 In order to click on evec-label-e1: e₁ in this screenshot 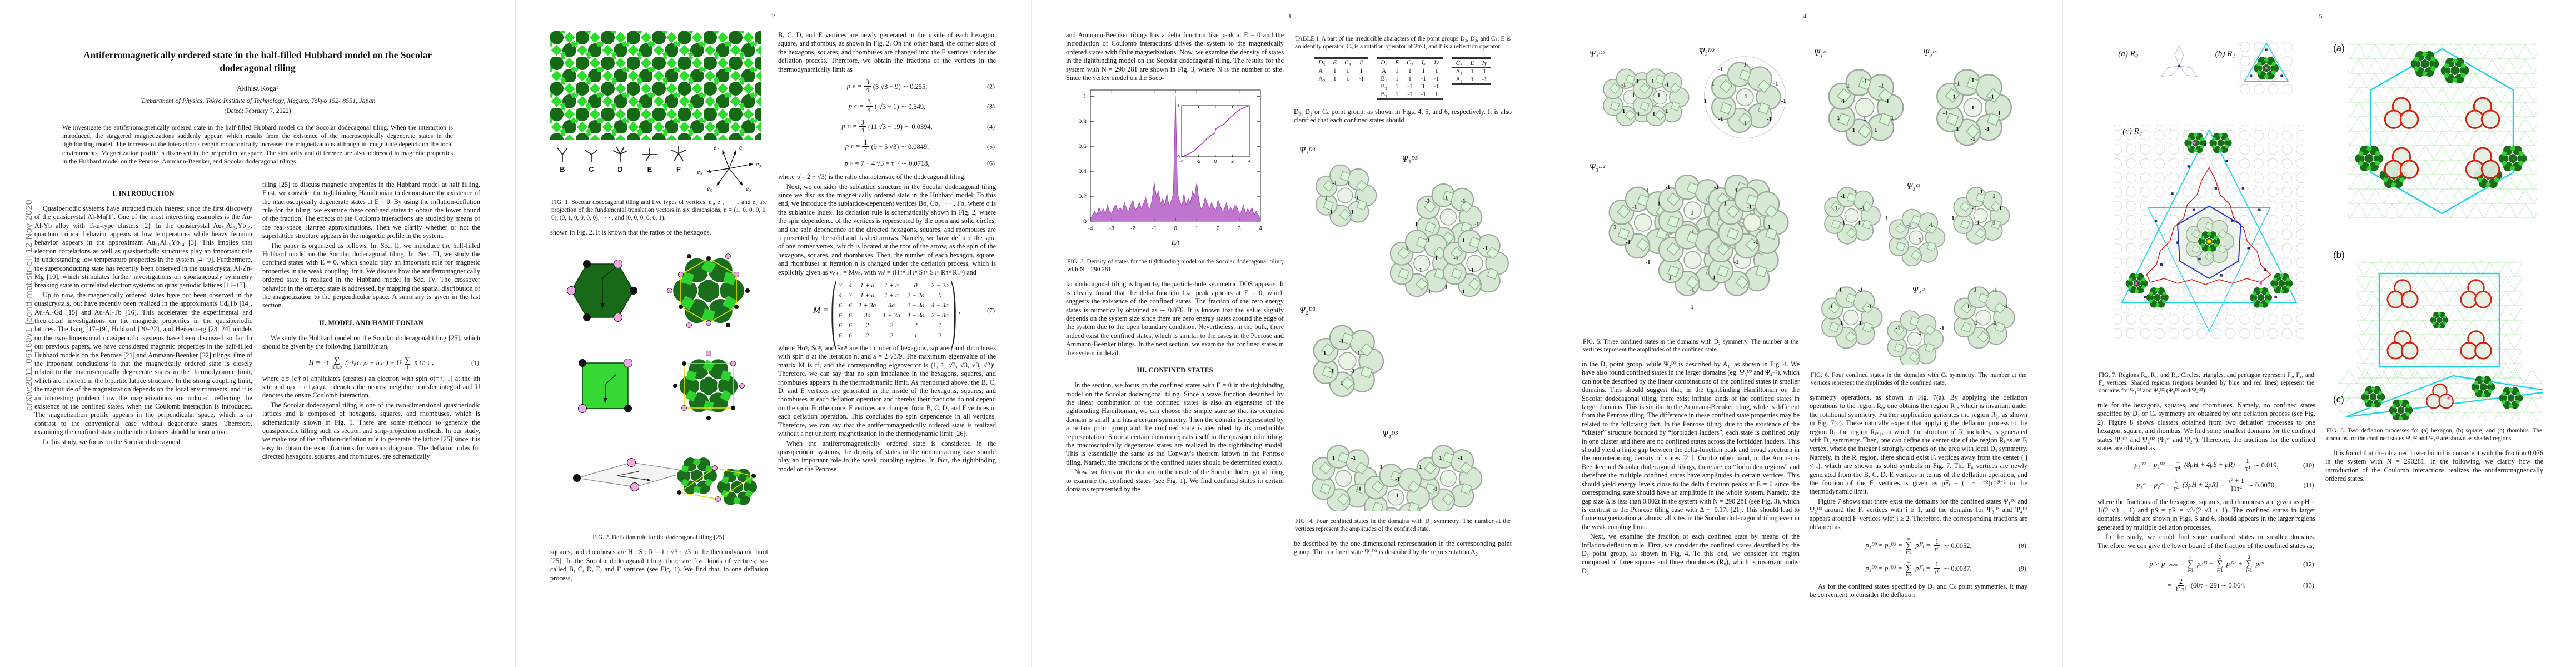, I will do `click(716, 147)`.